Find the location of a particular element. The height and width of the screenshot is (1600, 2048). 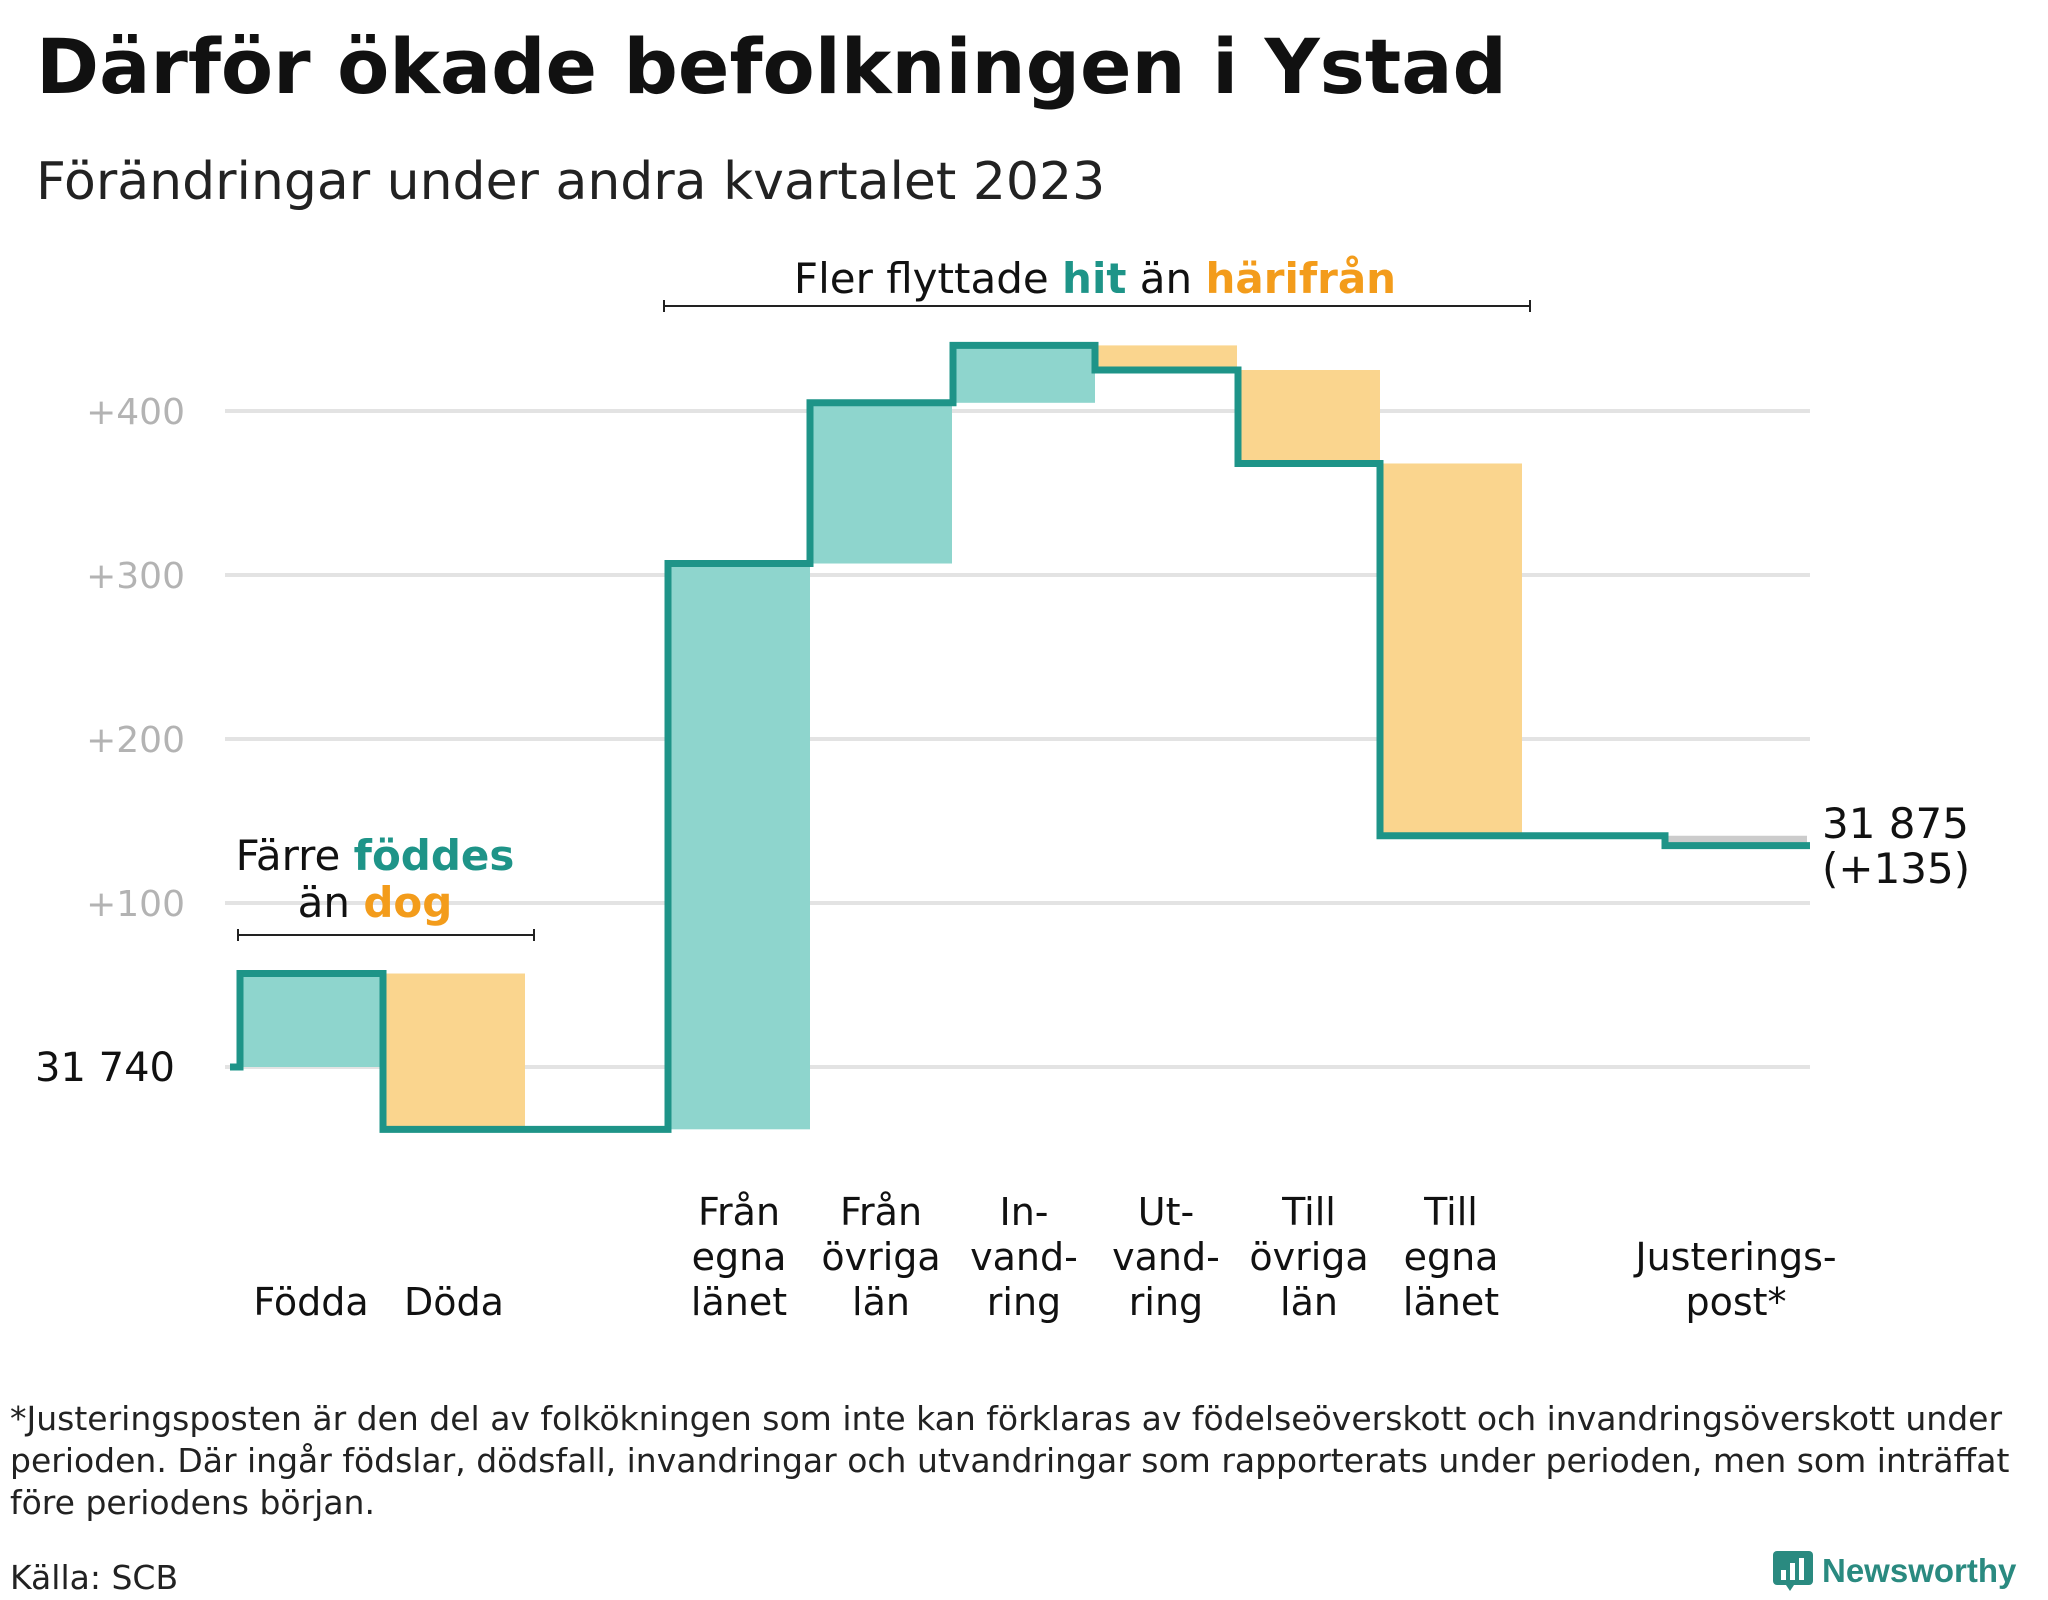

annotation-part: Fler flyttade is located at coordinates (928, 278).